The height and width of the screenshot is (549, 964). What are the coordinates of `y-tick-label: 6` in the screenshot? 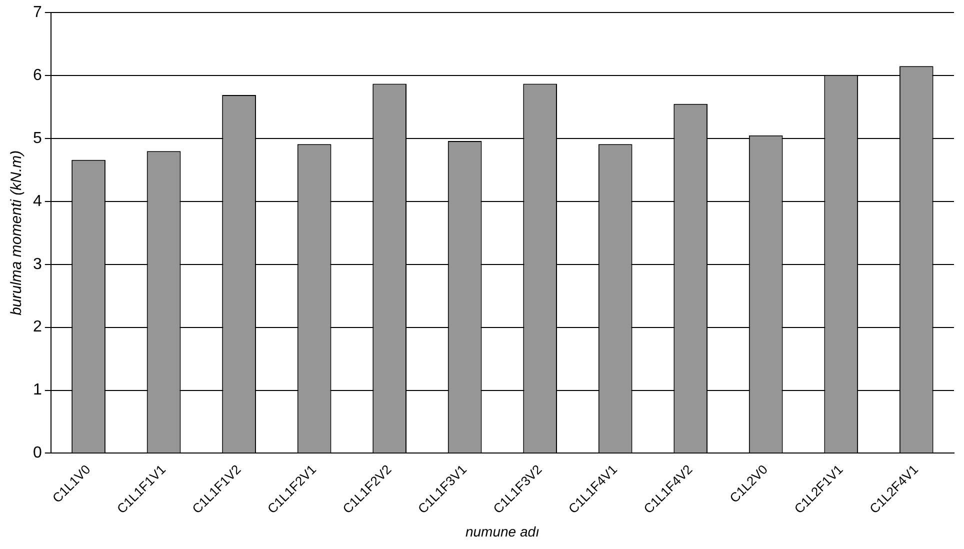 It's located at (37, 75).